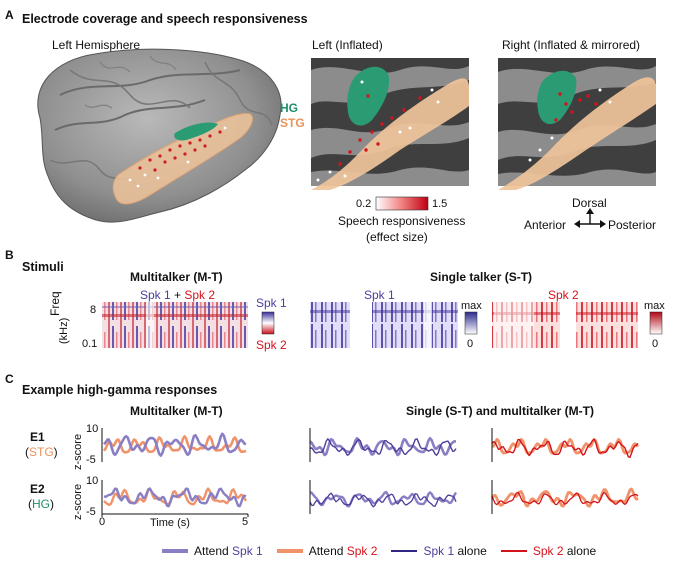 The image size is (692, 572). Describe the element at coordinates (590, 218) in the screenshot. I see `orientation-compass` at that location.